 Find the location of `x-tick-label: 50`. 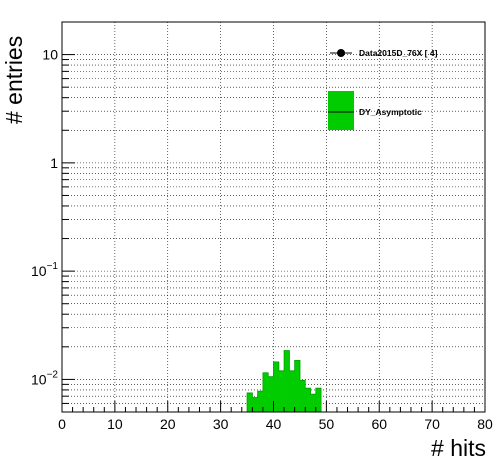

x-tick-label: 50 is located at coordinates (327, 424).